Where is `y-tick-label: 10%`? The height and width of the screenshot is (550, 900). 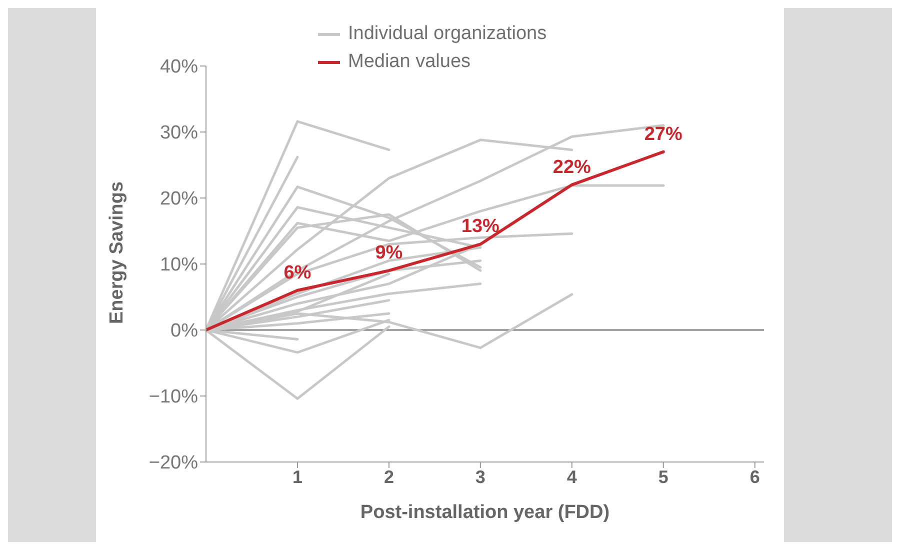
y-tick-label: 10% is located at coordinates (179, 265).